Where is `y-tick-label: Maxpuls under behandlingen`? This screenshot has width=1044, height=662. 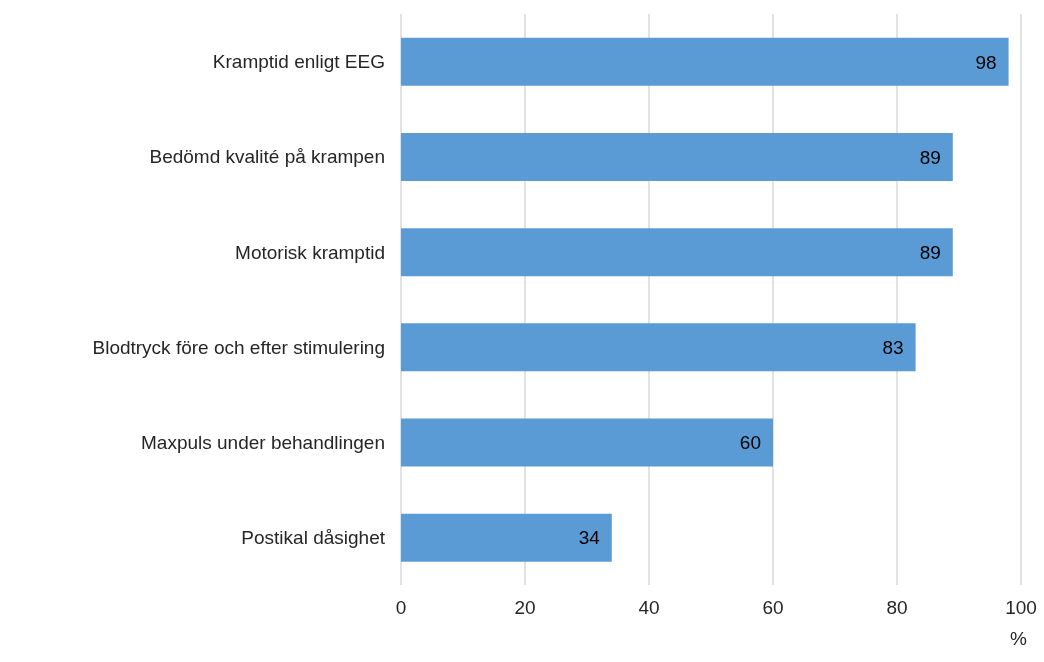 y-tick-label: Maxpuls under behandlingen is located at coordinates (262, 442).